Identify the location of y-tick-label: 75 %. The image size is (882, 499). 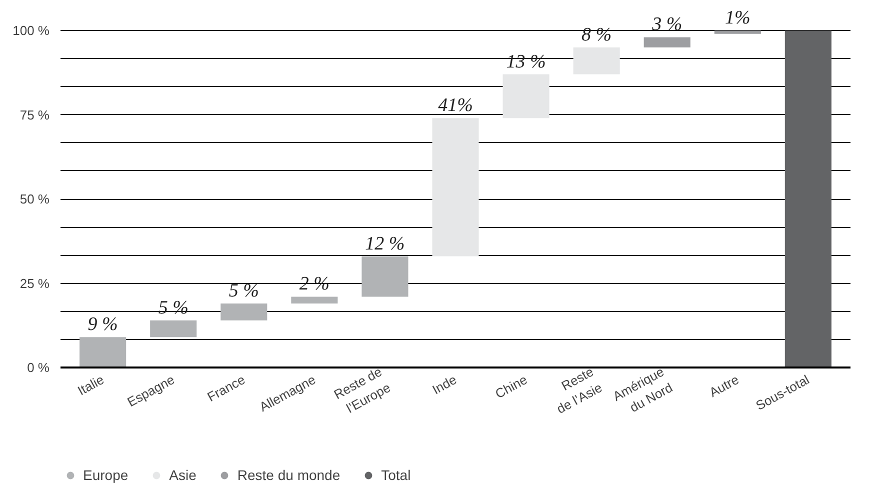
(35, 114).